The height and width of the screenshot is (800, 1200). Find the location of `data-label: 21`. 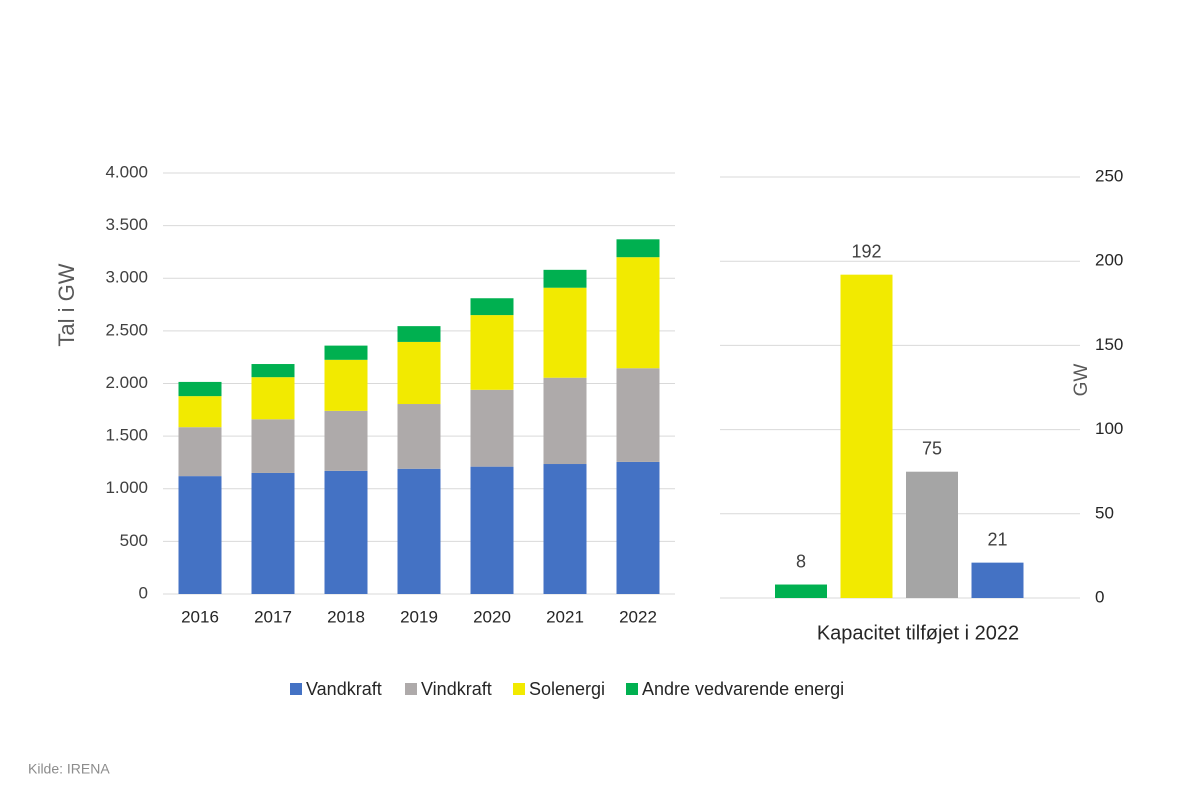

data-label: 21 is located at coordinates (997, 539).